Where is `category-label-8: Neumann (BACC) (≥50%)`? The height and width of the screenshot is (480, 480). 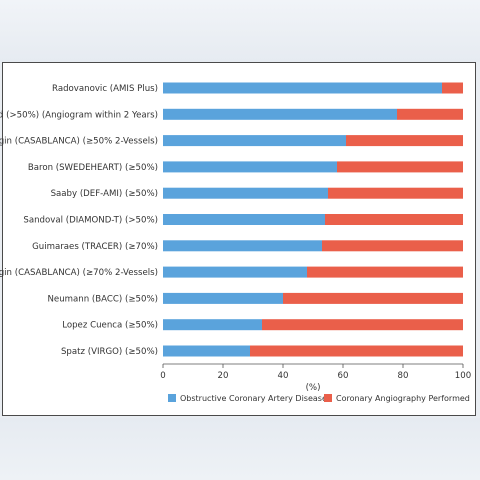
category-label-8: Neumann (BACC) (≥50%) is located at coordinates (103, 299).